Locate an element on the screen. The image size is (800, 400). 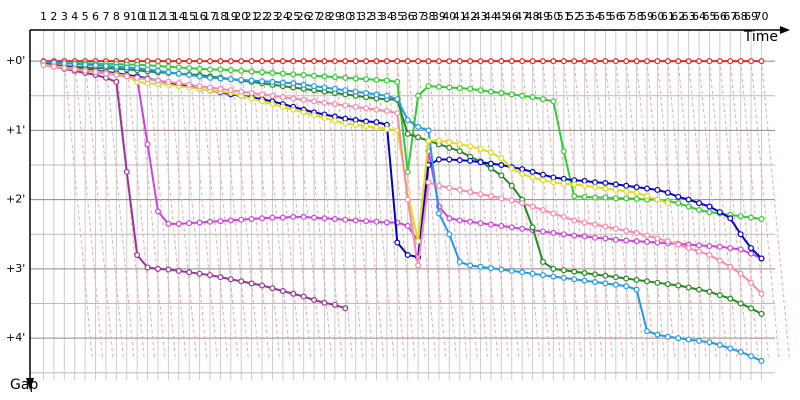
x-tick-label: 45 is located at coordinates (501, 16).